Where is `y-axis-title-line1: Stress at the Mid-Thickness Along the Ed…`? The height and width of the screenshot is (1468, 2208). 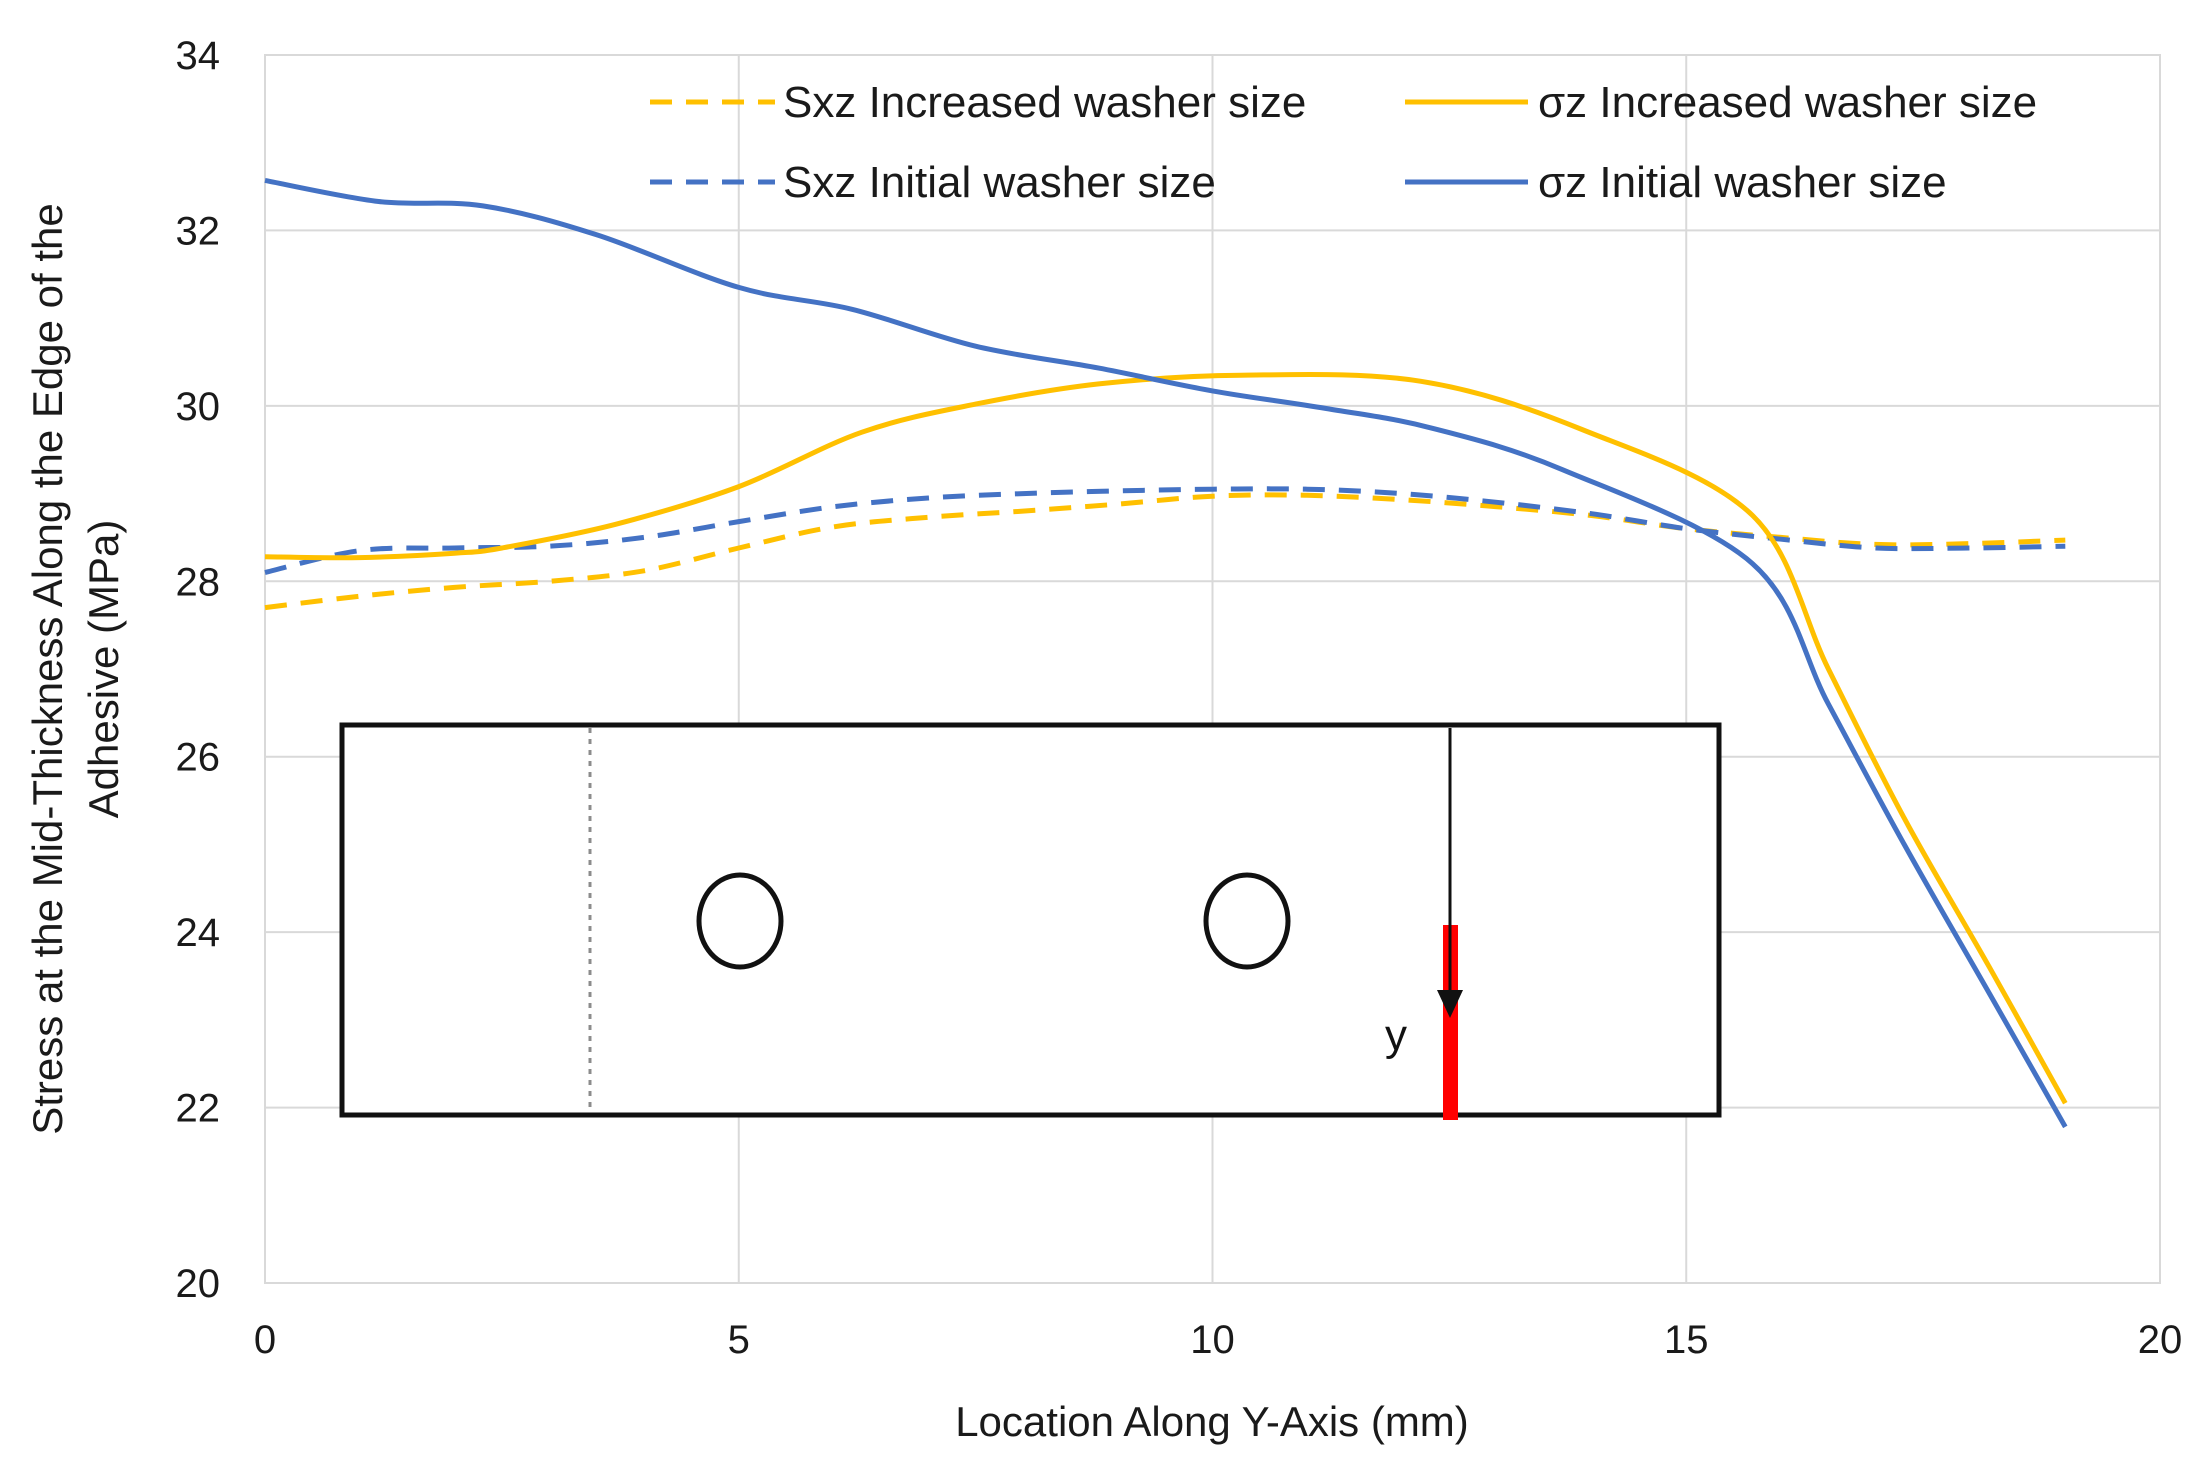
y-axis-title-line1: Stress at the Mid-Thickness Along the Ed… is located at coordinates (47, 669).